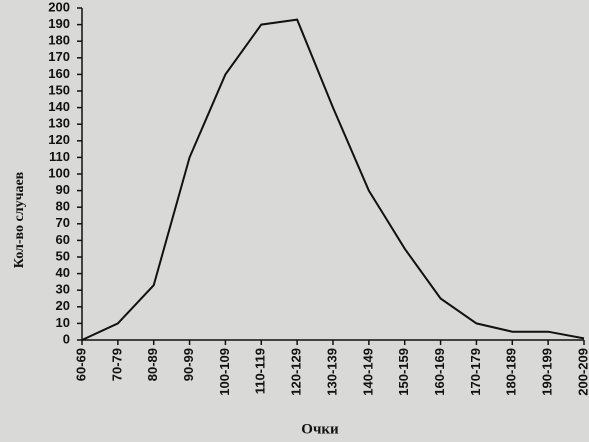 This screenshot has height=442, width=589. I want to click on x-tick-label: 200-209, so click(582, 372).